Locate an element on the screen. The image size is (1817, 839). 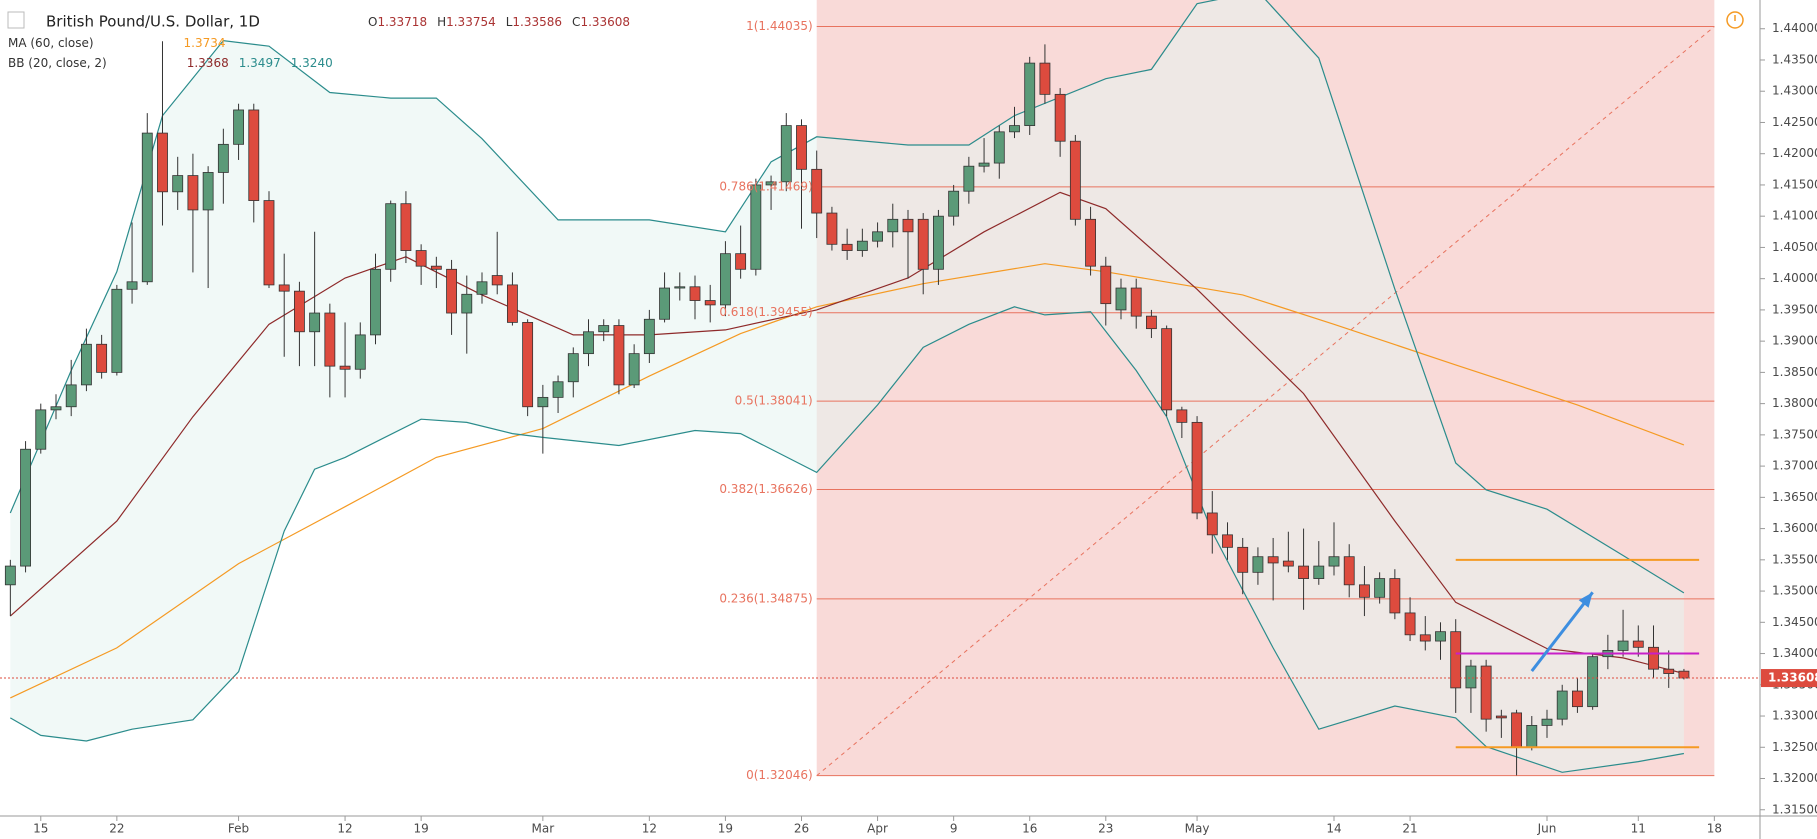
y-tick-label: 1.44000 is located at coordinates (1794, 28).